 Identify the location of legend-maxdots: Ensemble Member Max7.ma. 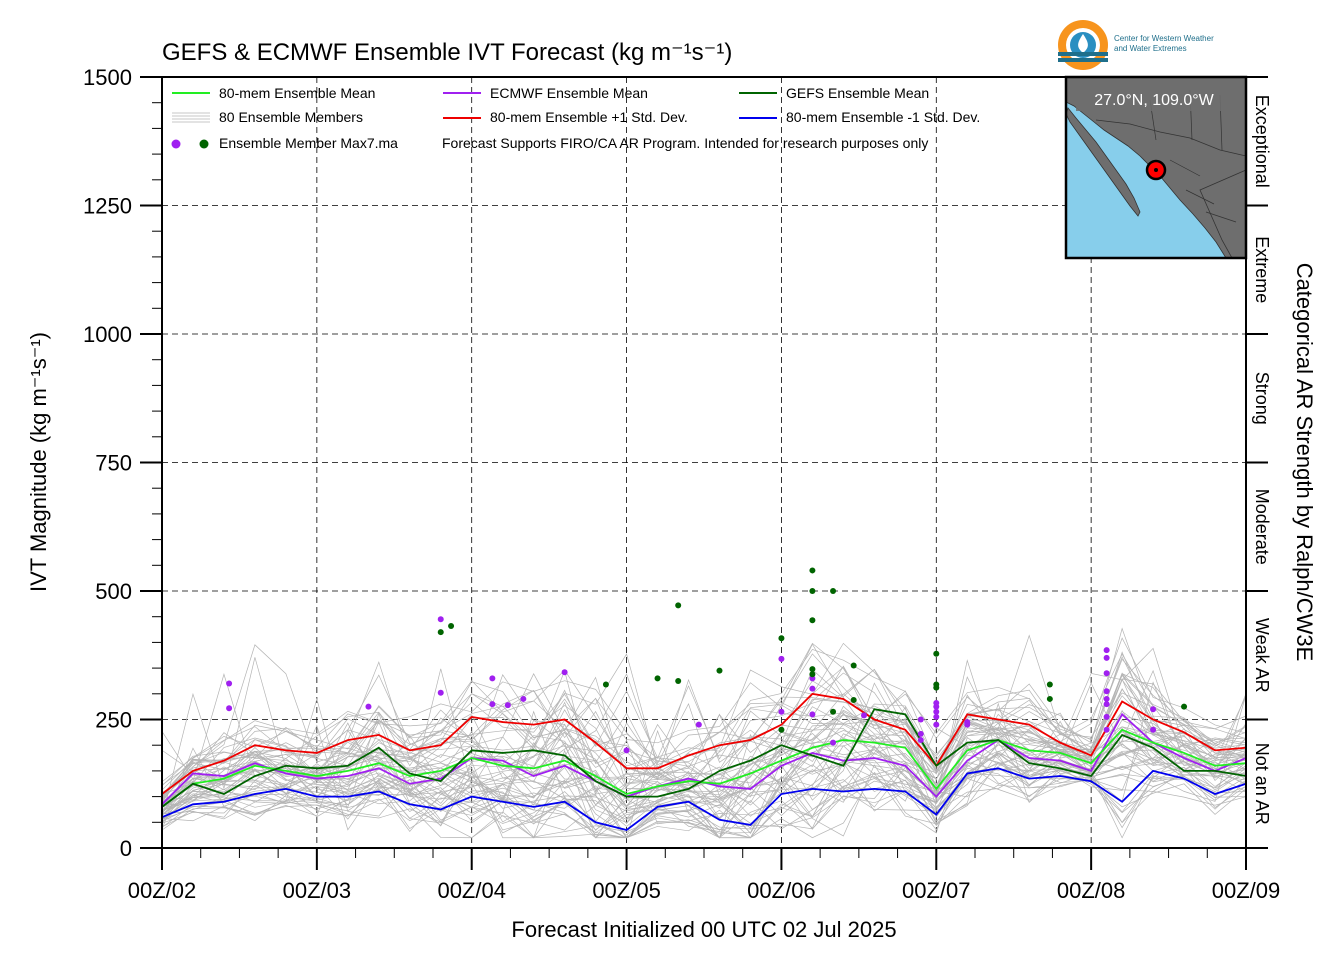
(308, 143).